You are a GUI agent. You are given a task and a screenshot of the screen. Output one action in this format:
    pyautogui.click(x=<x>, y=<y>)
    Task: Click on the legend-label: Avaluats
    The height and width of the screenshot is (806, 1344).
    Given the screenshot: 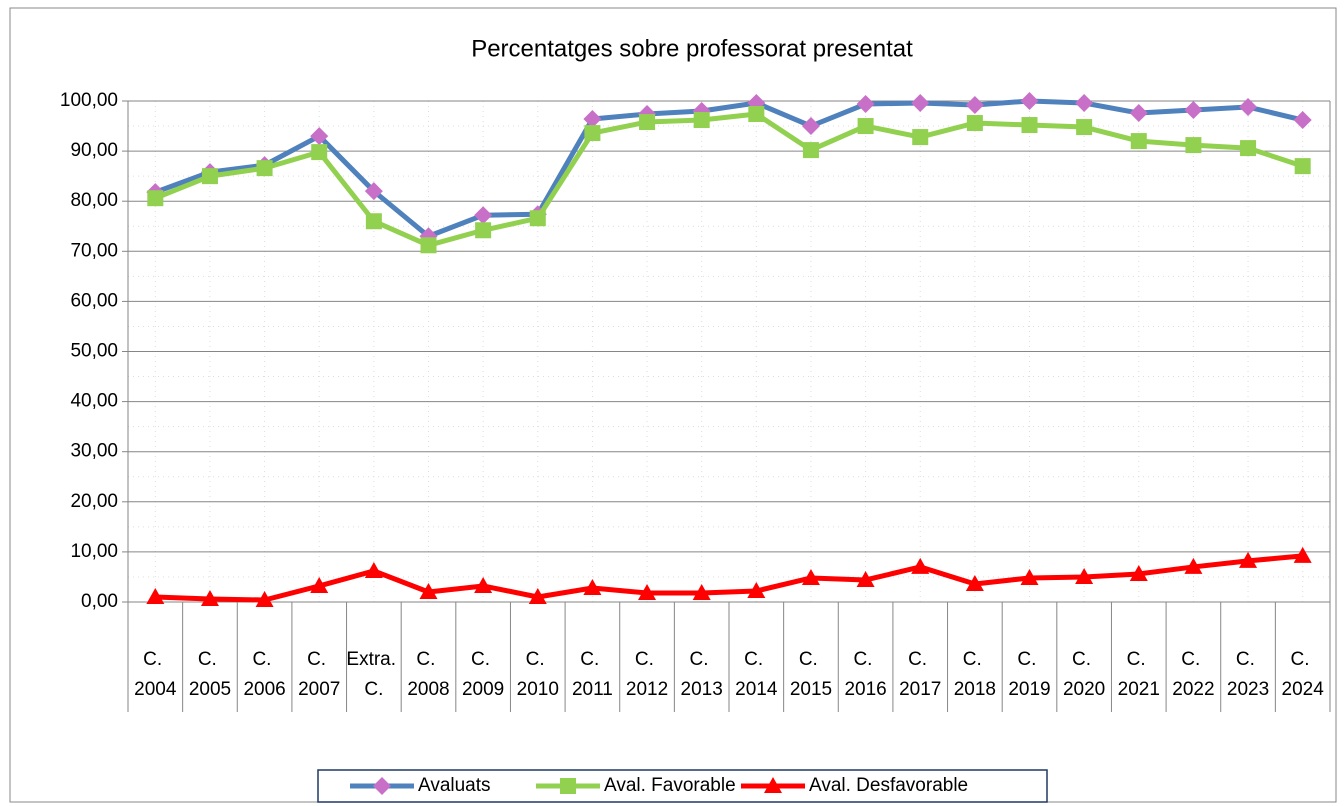 What is the action you would take?
    pyautogui.click(x=454, y=785)
    